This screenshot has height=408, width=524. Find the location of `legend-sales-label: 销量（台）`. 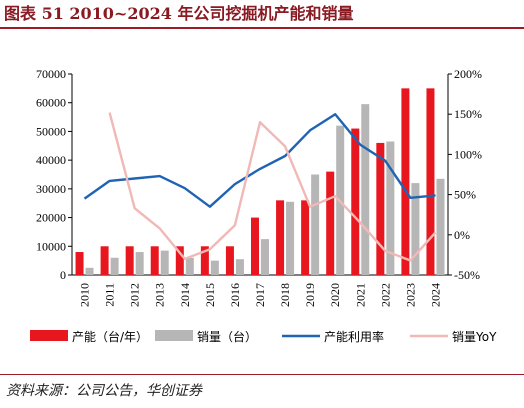

legend-sales-label: 销量（台） is located at coordinates (227, 336).